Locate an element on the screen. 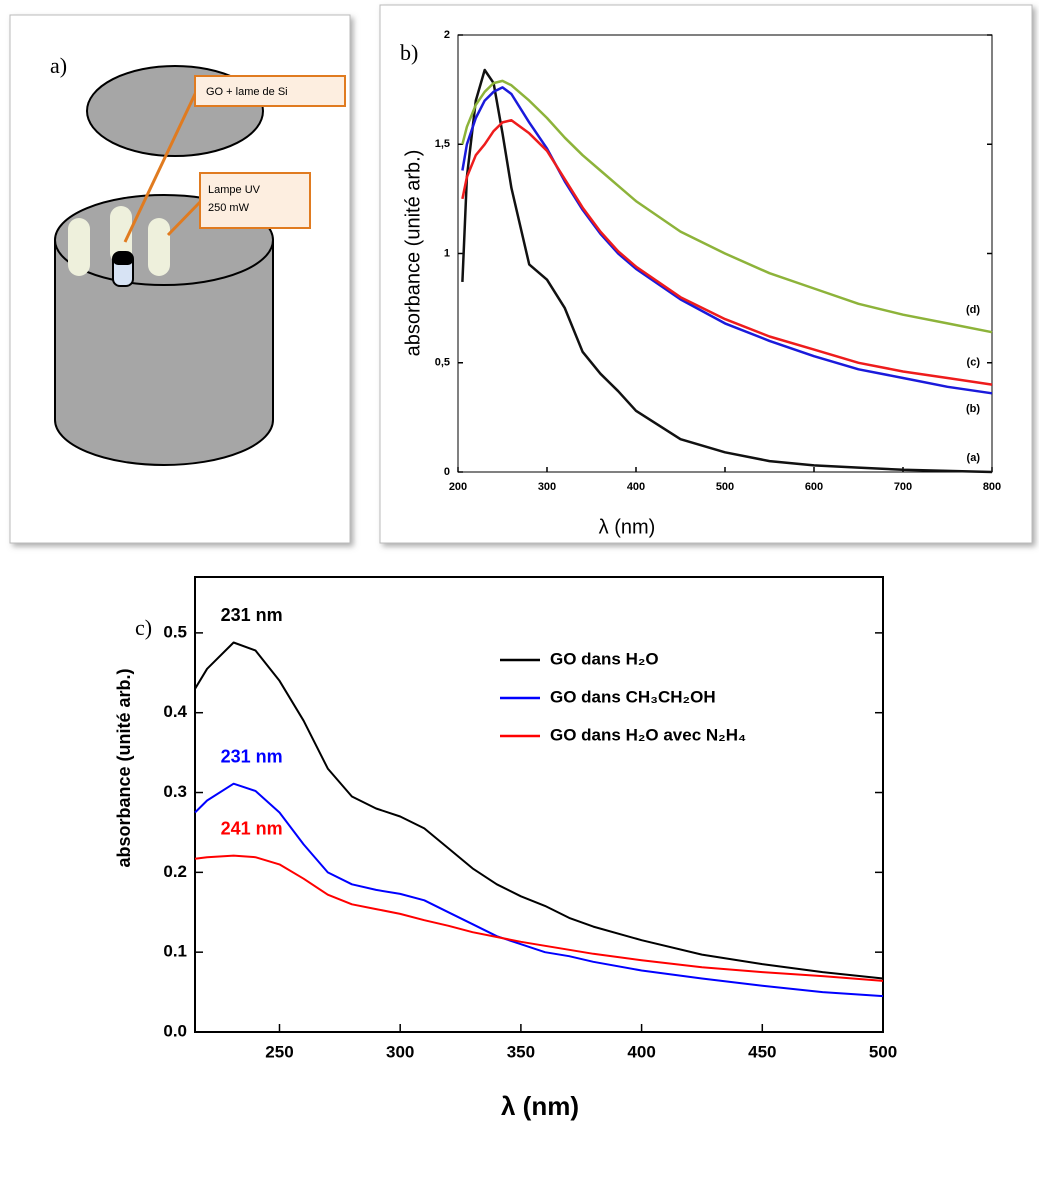 The width and height of the screenshot is (1039, 1180). x-tick-label: 700 is located at coordinates (903, 487).